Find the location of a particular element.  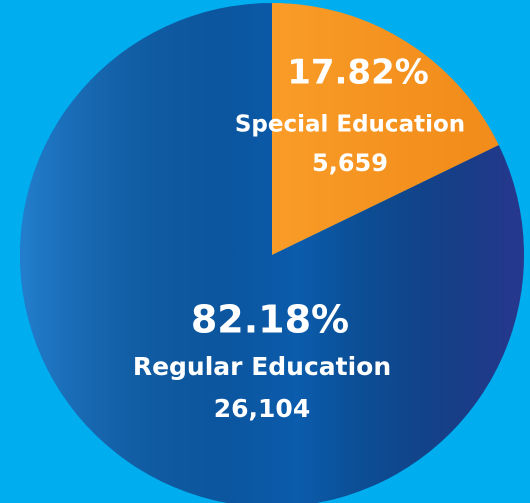

count-label: 26,104 is located at coordinates (262, 408).